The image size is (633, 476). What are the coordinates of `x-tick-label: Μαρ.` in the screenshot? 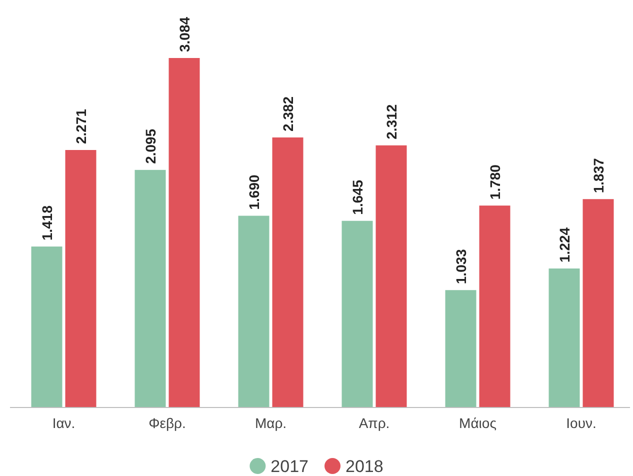 It's located at (270, 422).